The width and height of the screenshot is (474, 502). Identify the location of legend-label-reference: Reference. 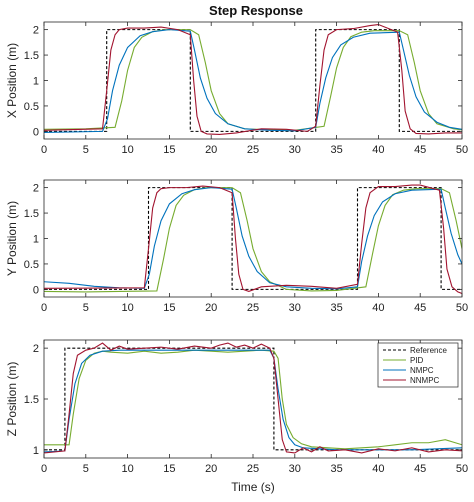
(428, 350).